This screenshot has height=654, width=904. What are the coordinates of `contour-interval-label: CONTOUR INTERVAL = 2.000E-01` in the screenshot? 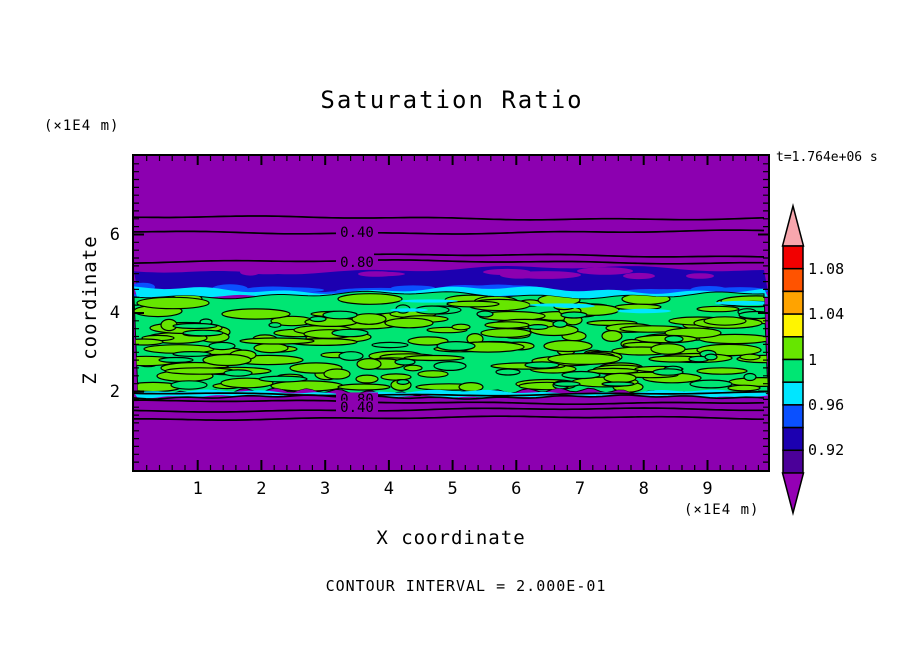 It's located at (466, 586).